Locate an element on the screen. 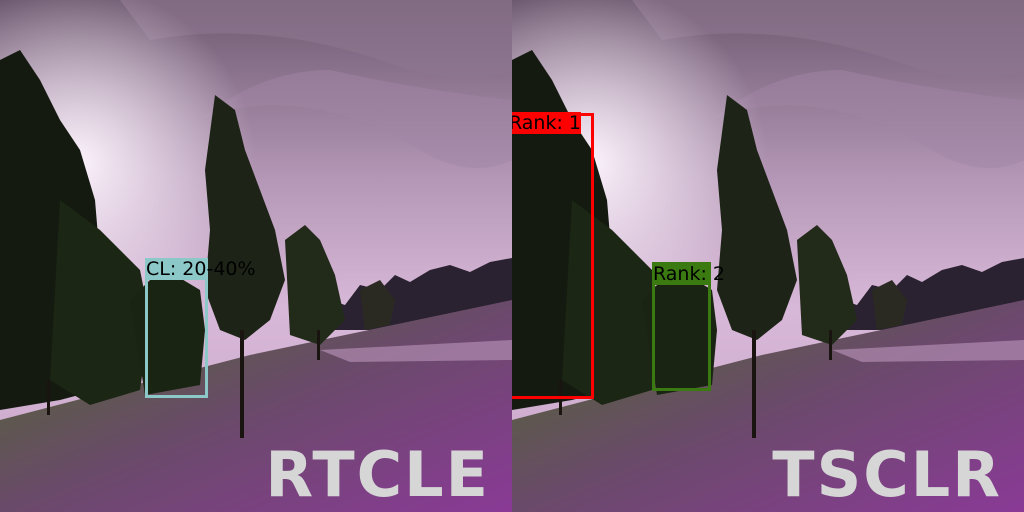  panel-title-tsclr: TSCLR is located at coordinates (887, 474).